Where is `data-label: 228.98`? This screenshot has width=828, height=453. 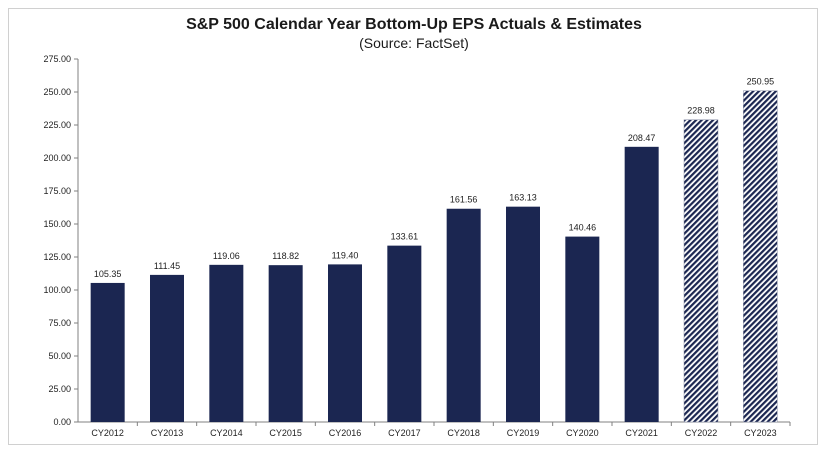 data-label: 228.98 is located at coordinates (701, 111).